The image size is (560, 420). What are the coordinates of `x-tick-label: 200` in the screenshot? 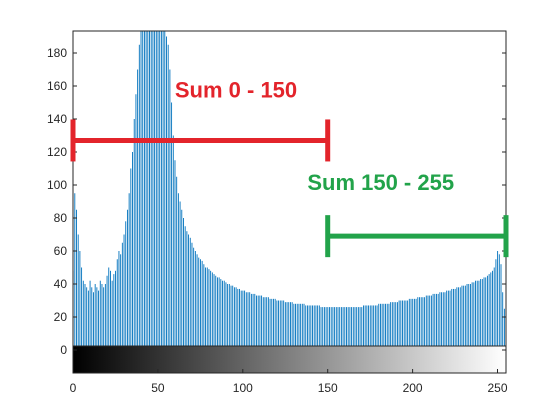 It's located at (413, 388).